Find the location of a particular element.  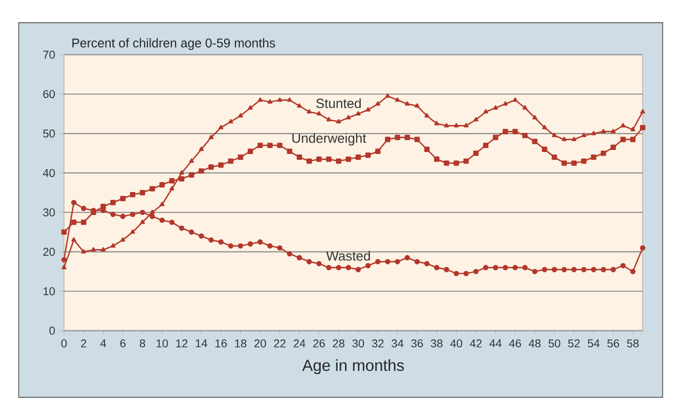

x-tick-label: 16 is located at coordinates (221, 343).